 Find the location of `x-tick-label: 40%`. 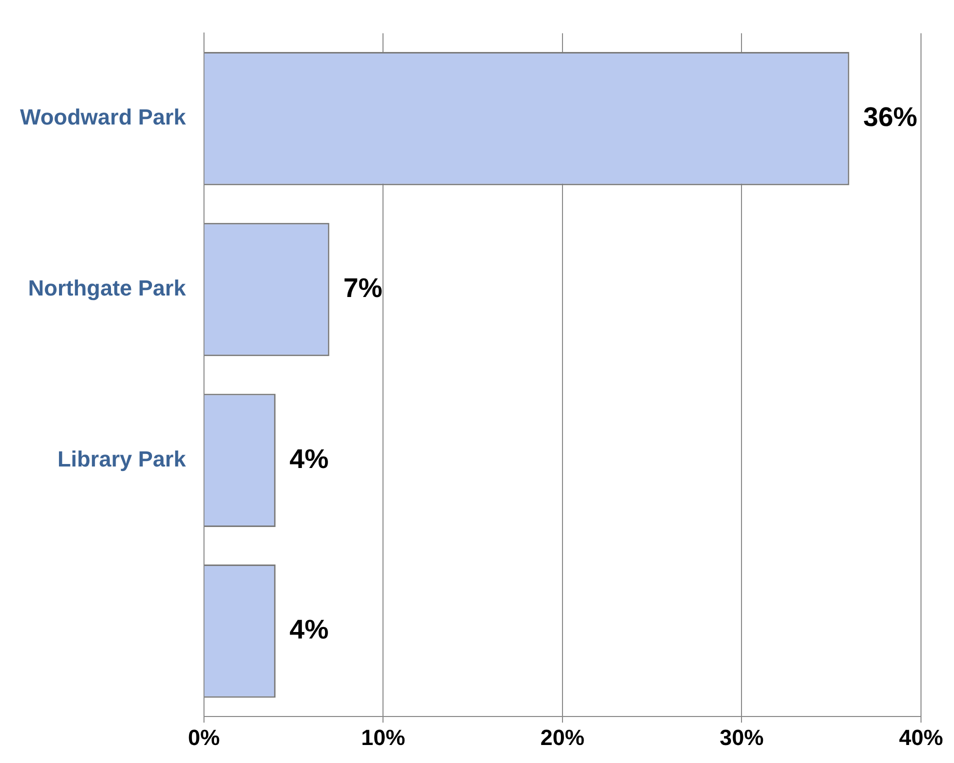

x-tick-label: 40% is located at coordinates (921, 737).